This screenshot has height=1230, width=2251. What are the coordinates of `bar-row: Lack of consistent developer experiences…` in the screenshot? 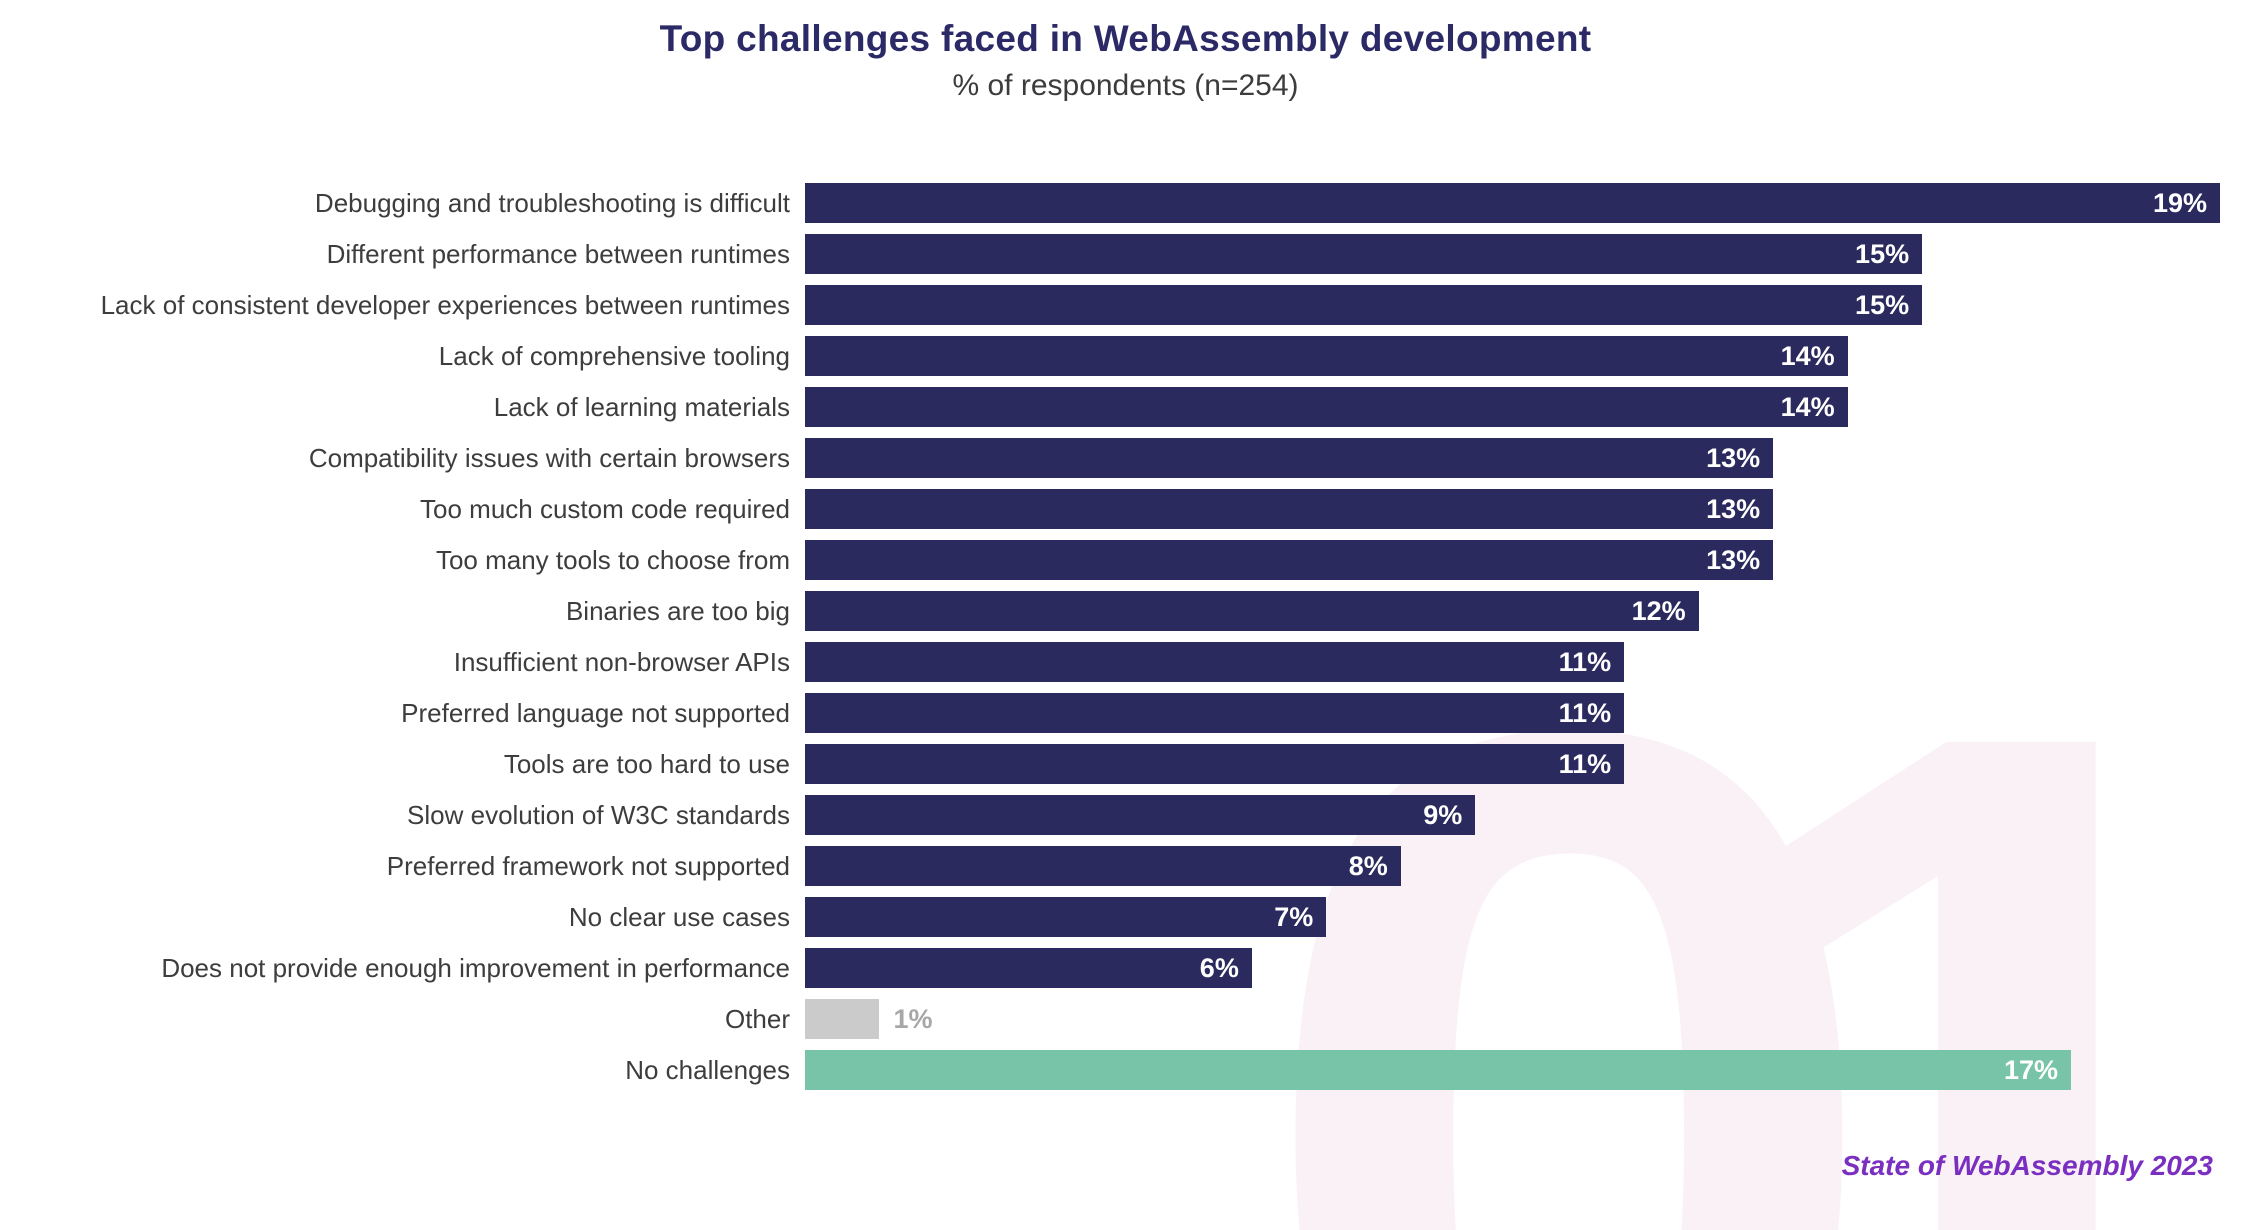 It's located at (1125, 305).